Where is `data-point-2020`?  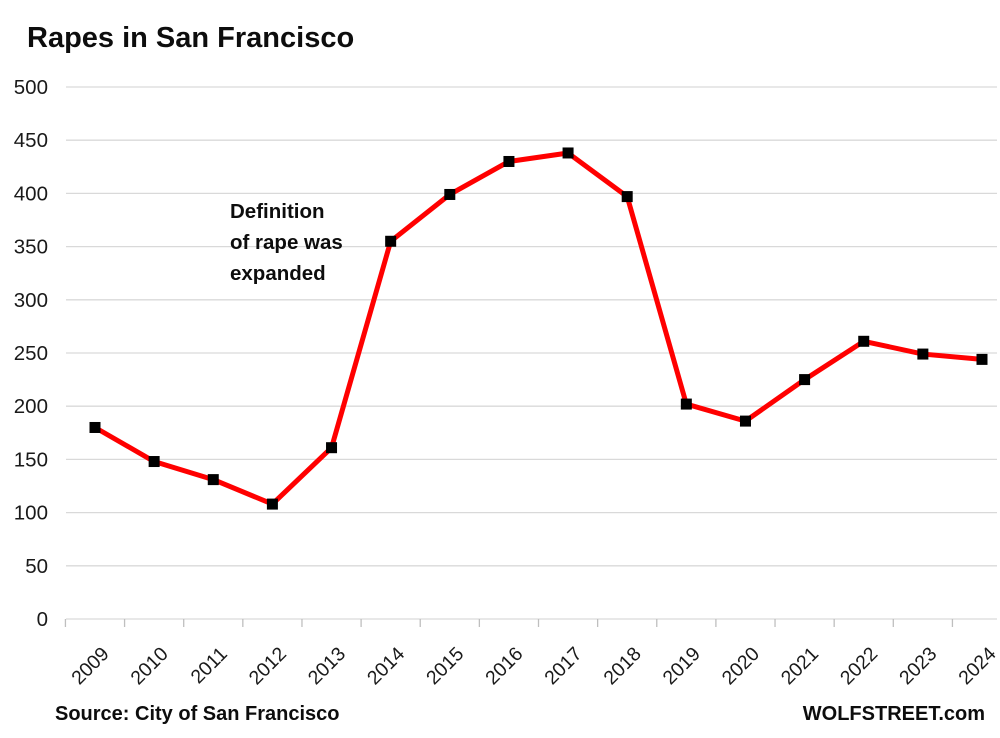 data-point-2020 is located at coordinates (745, 421).